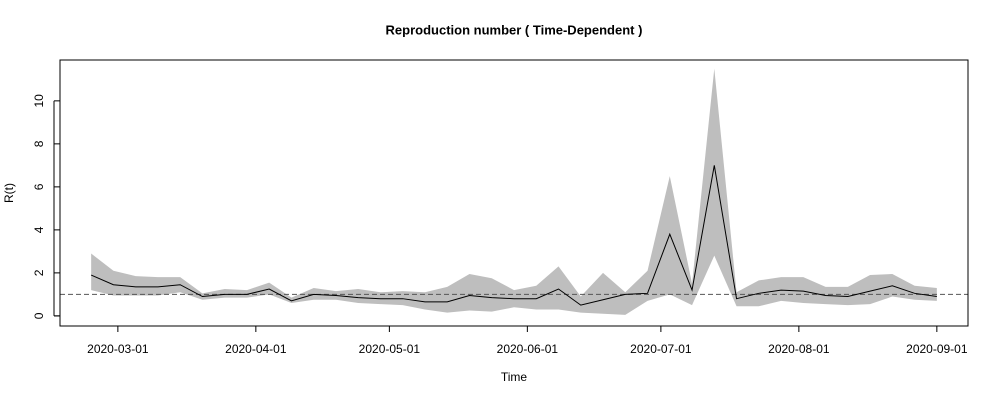 This screenshot has width=1000, height=405. What do you see at coordinates (514, 377) in the screenshot?
I see `x-axis-label: Time` at bounding box center [514, 377].